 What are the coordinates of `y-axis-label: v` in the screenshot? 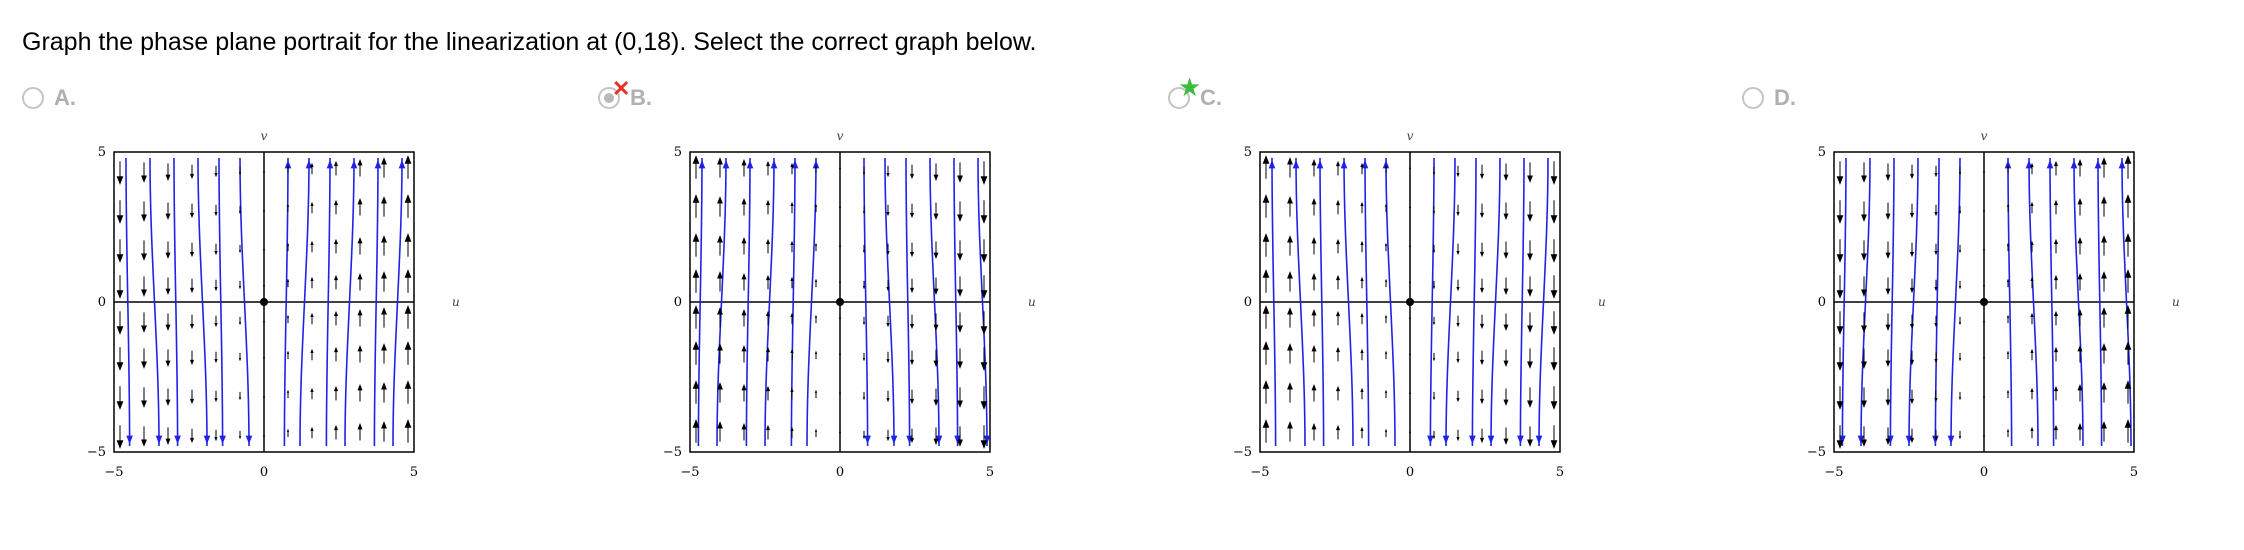 It's located at (1410, 136).